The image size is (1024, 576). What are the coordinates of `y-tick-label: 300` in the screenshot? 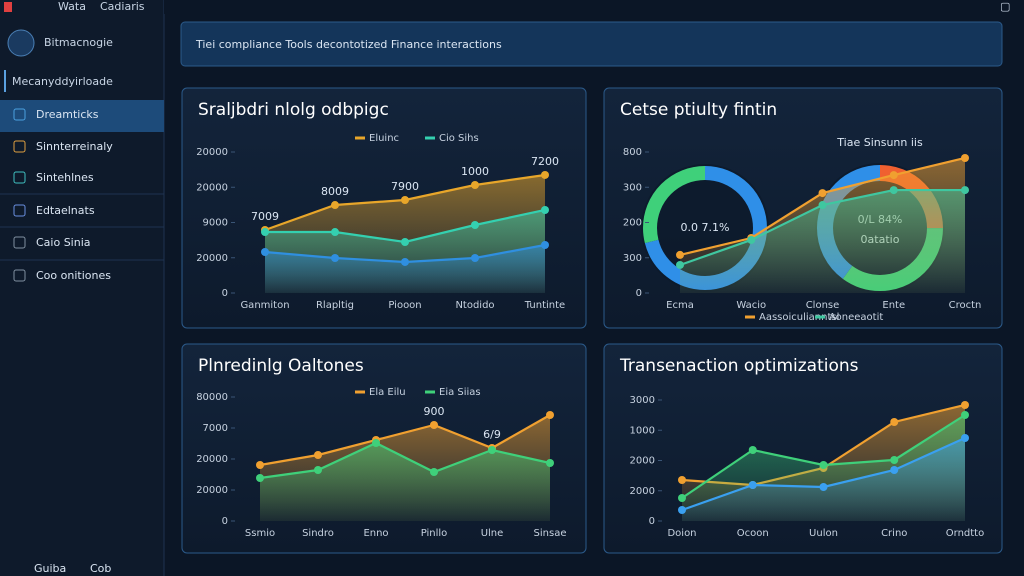 It's located at (632, 258).